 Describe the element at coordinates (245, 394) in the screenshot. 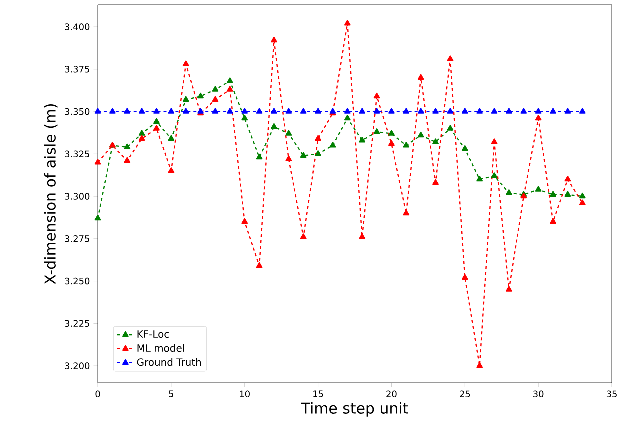

I see `x-tick-label: 10` at that location.